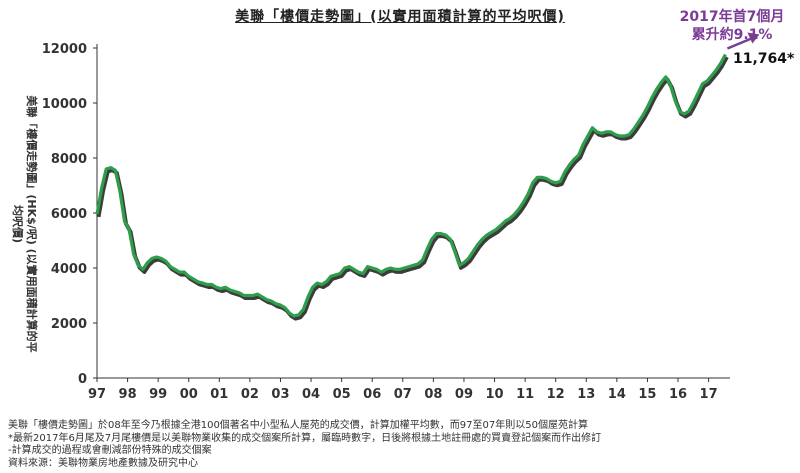 The width and height of the screenshot is (800, 473). What do you see at coordinates (69, 159) in the screenshot?
I see `y-tick-label: 8000` at bounding box center [69, 159].